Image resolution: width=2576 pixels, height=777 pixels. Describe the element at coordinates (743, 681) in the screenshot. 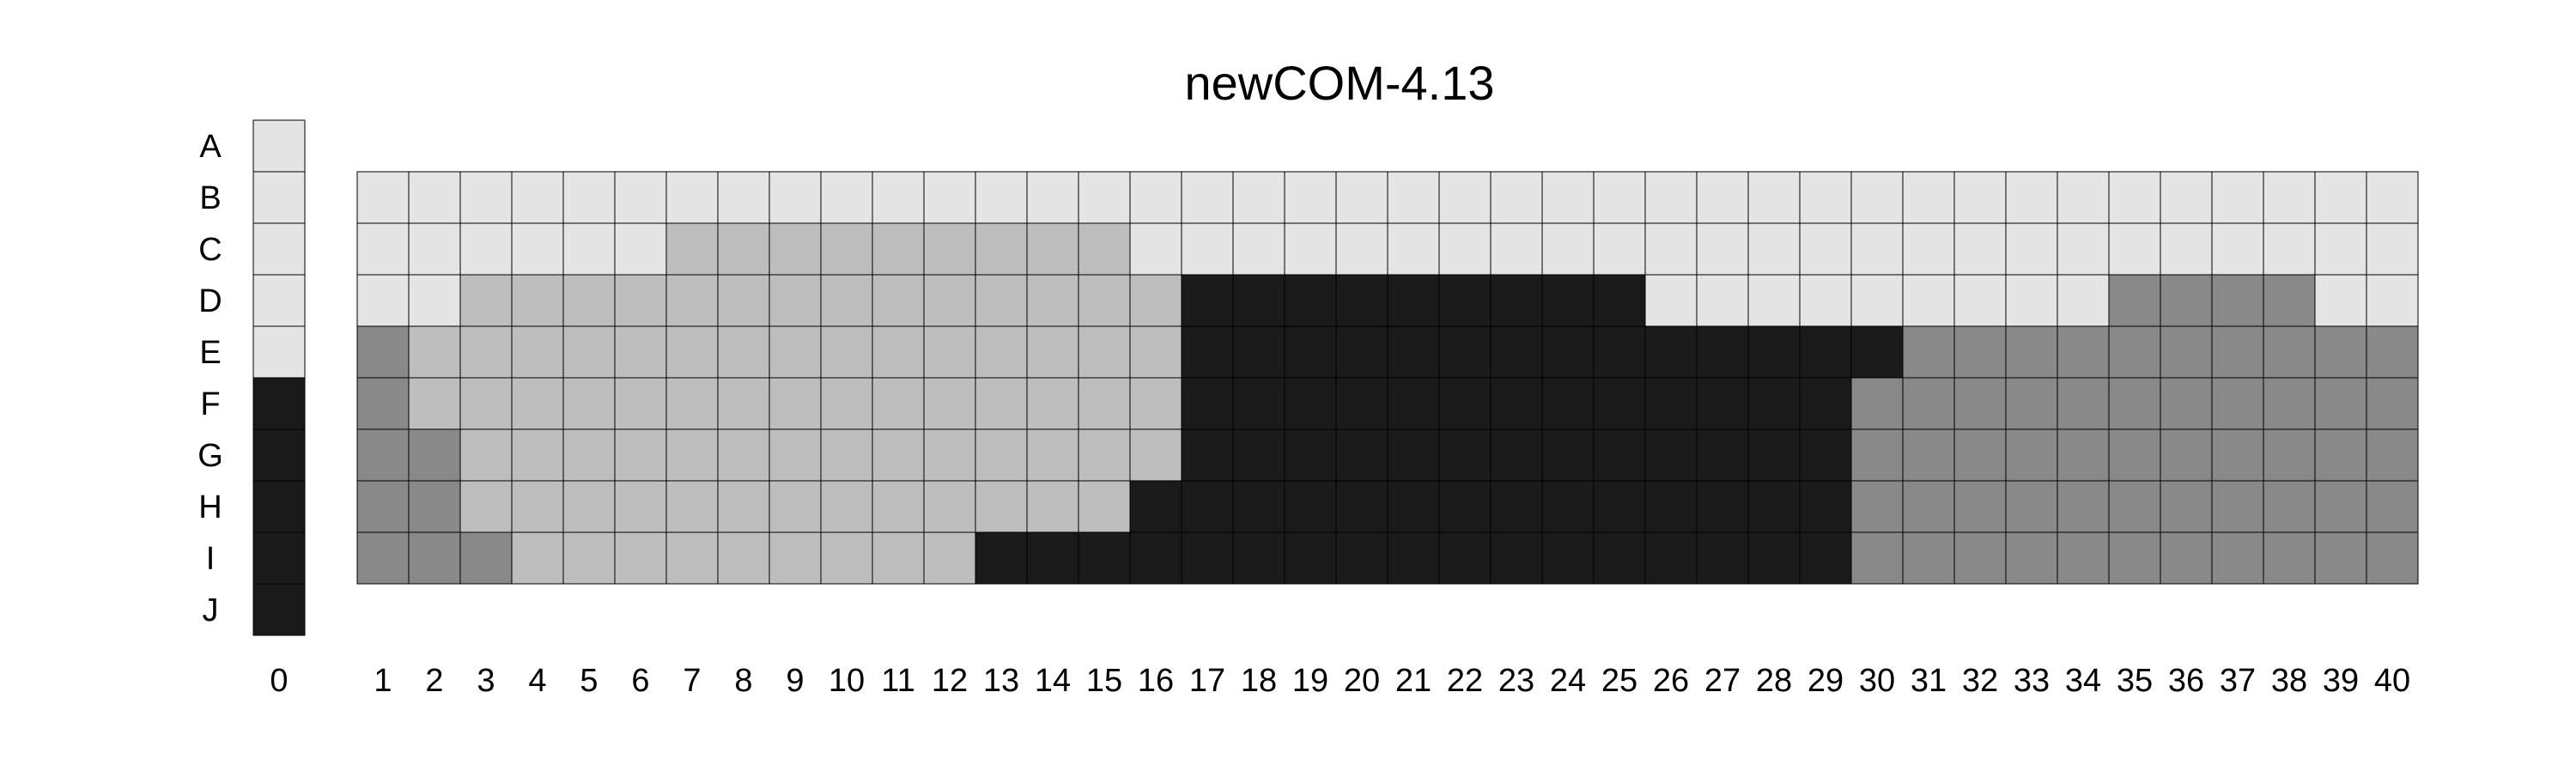

I see `column-label-8: 8` at that location.